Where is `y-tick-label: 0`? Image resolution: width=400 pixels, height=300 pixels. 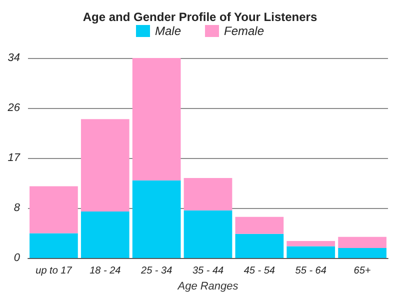 y-tick-label: 0 is located at coordinates (17, 258).